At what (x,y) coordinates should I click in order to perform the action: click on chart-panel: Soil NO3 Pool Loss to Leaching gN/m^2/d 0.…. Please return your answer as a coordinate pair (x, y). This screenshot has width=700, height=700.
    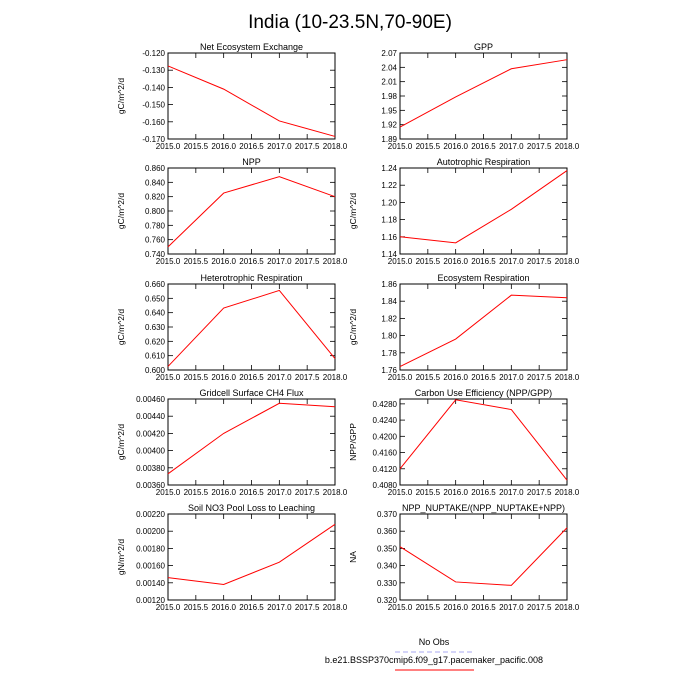
    Looking at the image, I should click on (232, 557).